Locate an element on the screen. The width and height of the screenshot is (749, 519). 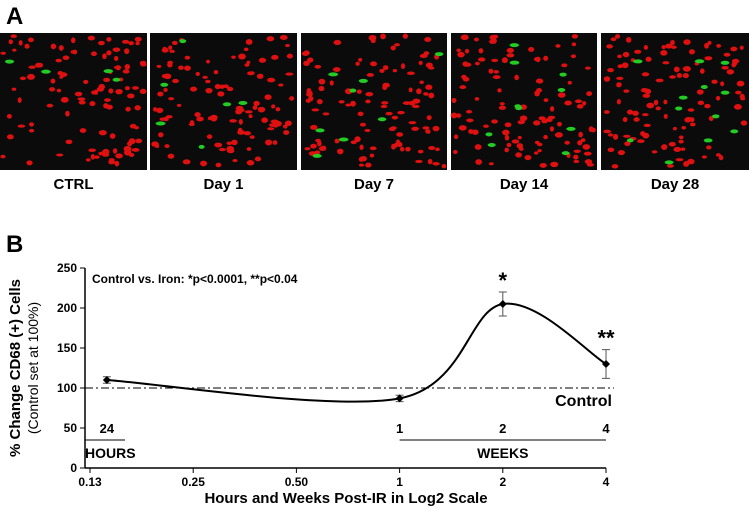
x-tick-label: 2 is located at coordinates (502, 482).